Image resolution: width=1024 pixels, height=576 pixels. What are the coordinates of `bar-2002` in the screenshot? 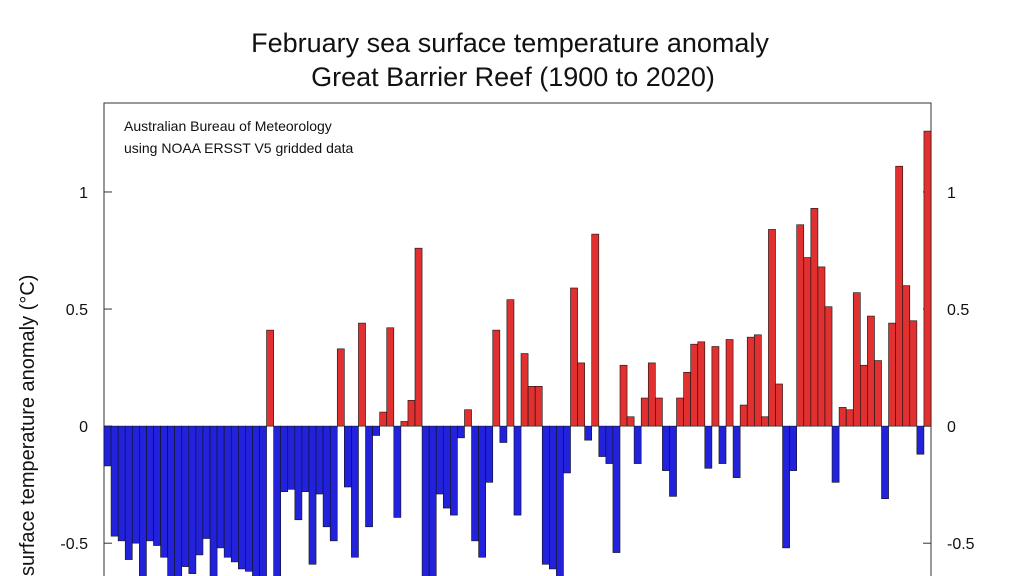 It's located at (828, 366).